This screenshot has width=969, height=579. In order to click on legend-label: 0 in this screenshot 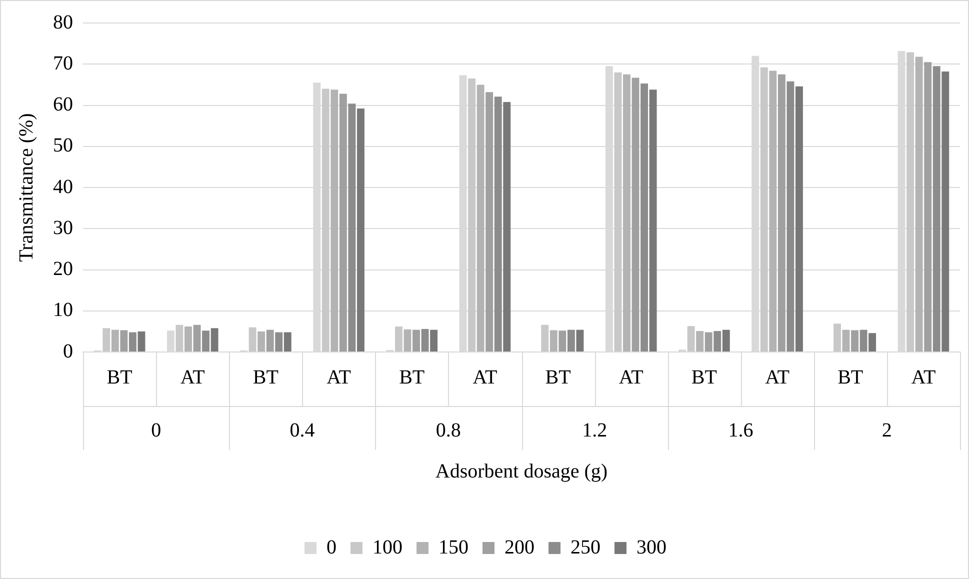, I will do `click(331, 547)`.